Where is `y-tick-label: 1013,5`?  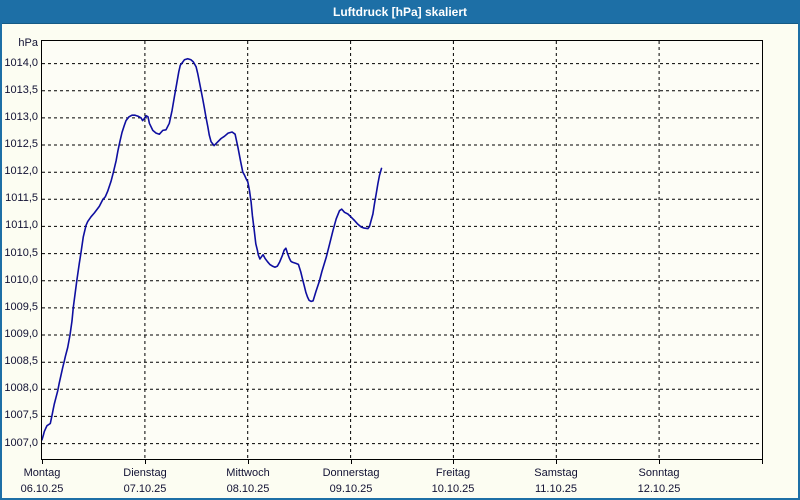 y-tick-label: 1013,5 is located at coordinates (21, 90).